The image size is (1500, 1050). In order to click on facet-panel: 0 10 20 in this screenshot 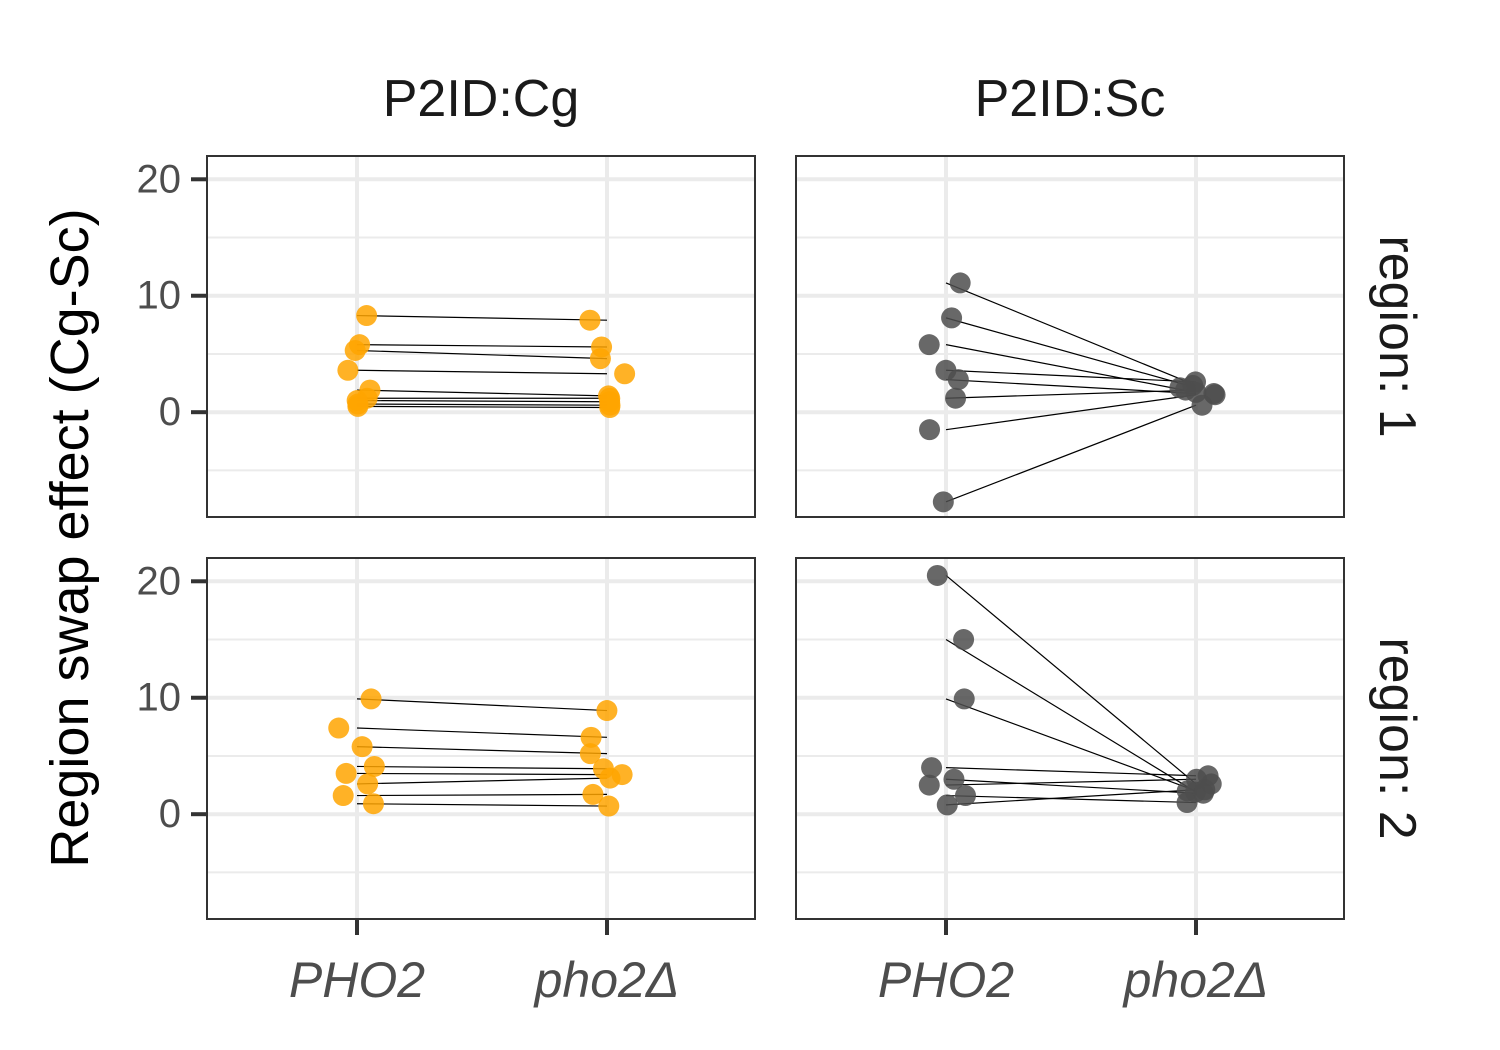, I will do `click(446, 336)`.